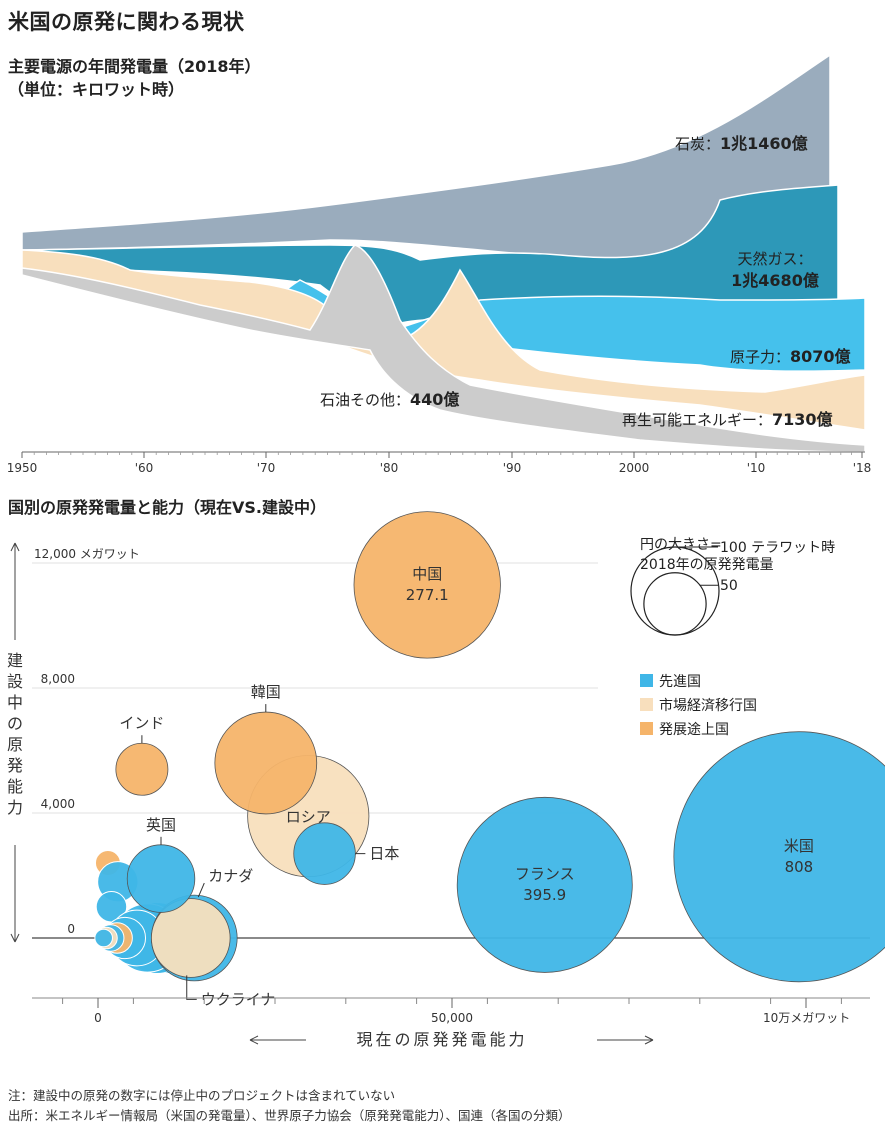 The height and width of the screenshot is (1129, 885). I want to click on page-title: 米国の原発に関わる現状, so click(126, 22).